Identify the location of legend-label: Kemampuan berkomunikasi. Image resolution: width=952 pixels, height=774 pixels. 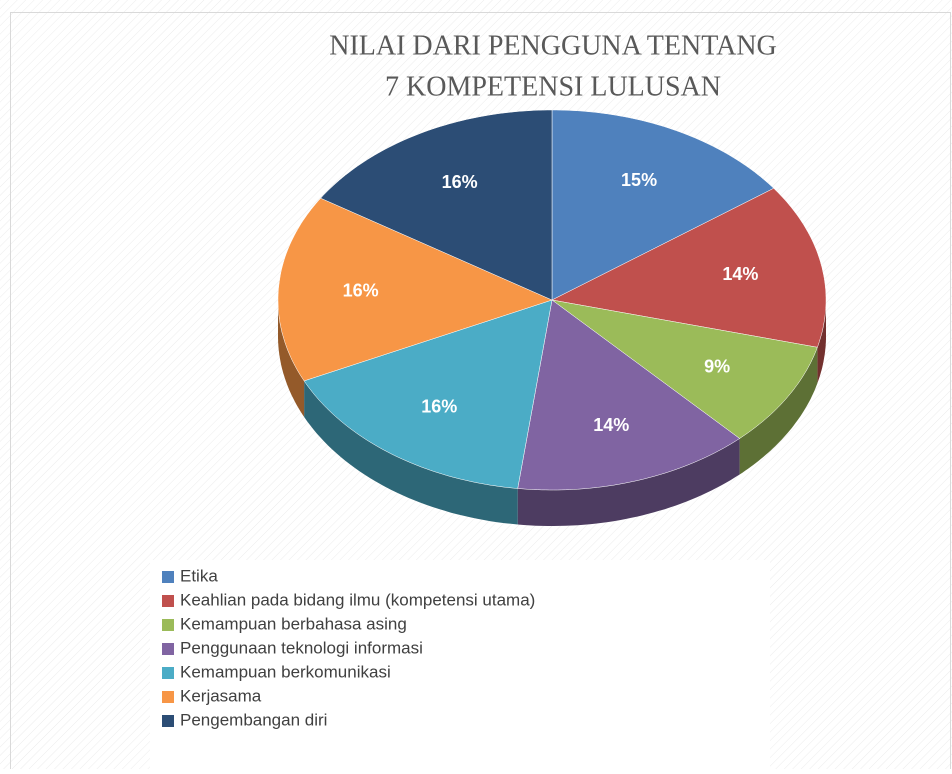
(285, 671).